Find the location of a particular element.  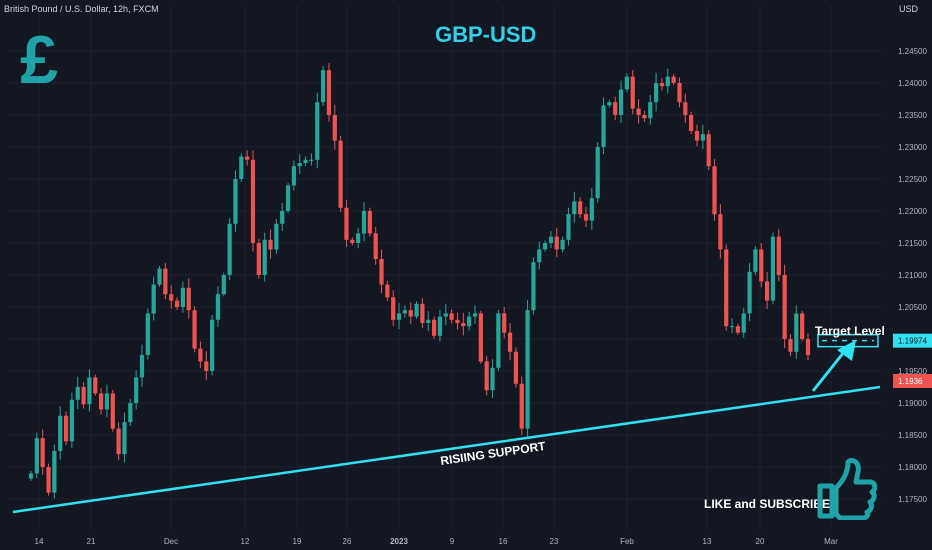

x-tick-label: 23 is located at coordinates (554, 541).